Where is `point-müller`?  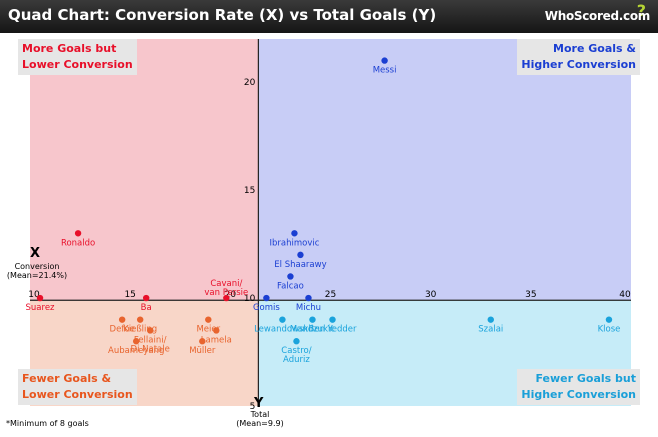 point-müller is located at coordinates (202, 341).